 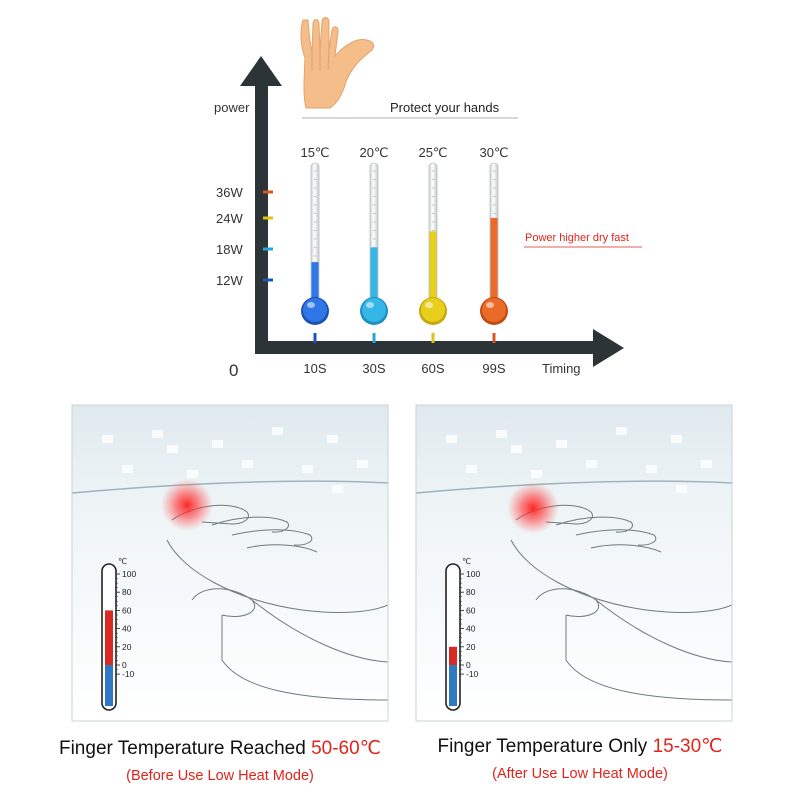 What do you see at coordinates (373, 152) in the screenshot?
I see `thermometer-temp-label: 20℃` at bounding box center [373, 152].